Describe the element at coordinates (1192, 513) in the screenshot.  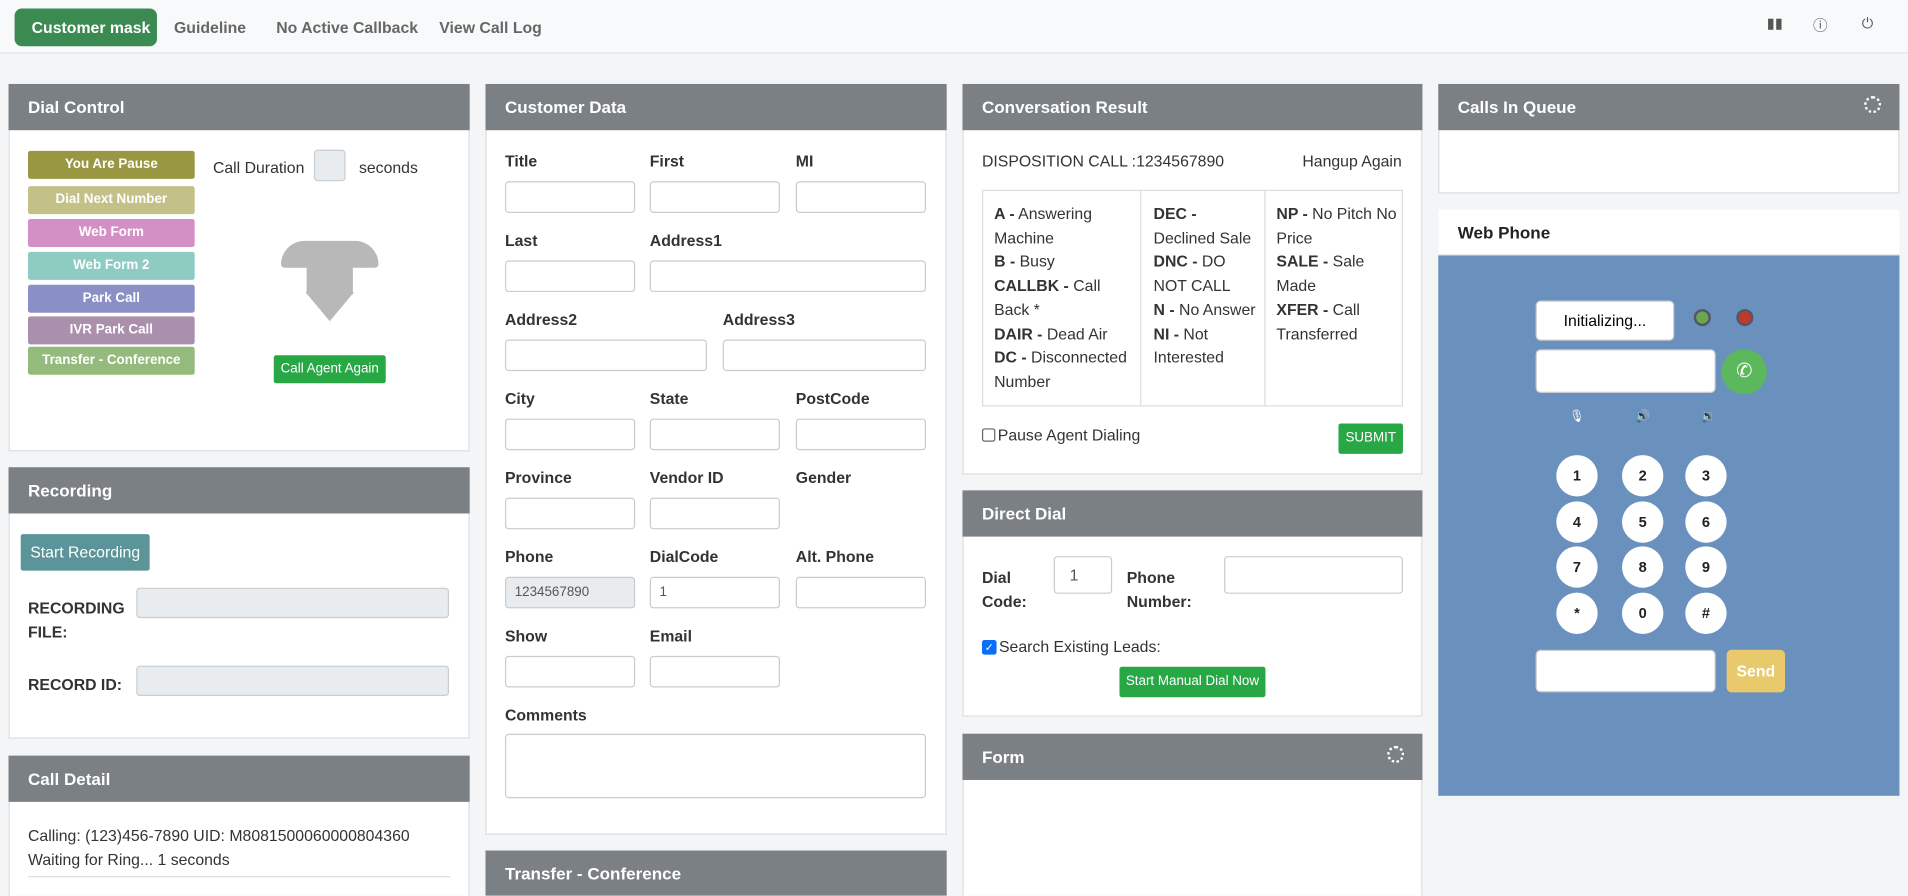
I see `direct-dial-header: Direct Dial` at that location.